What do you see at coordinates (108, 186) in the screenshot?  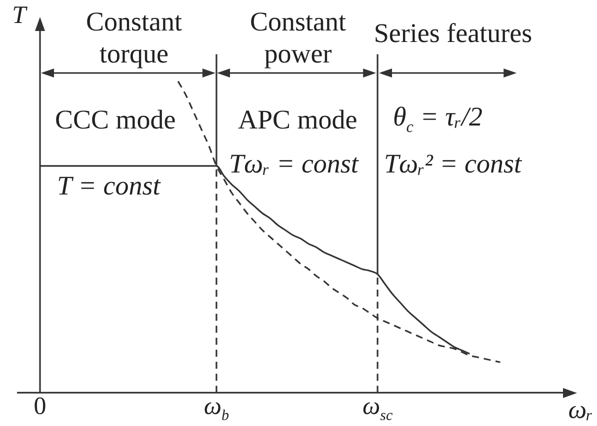 I see `annotation: T = const` at bounding box center [108, 186].